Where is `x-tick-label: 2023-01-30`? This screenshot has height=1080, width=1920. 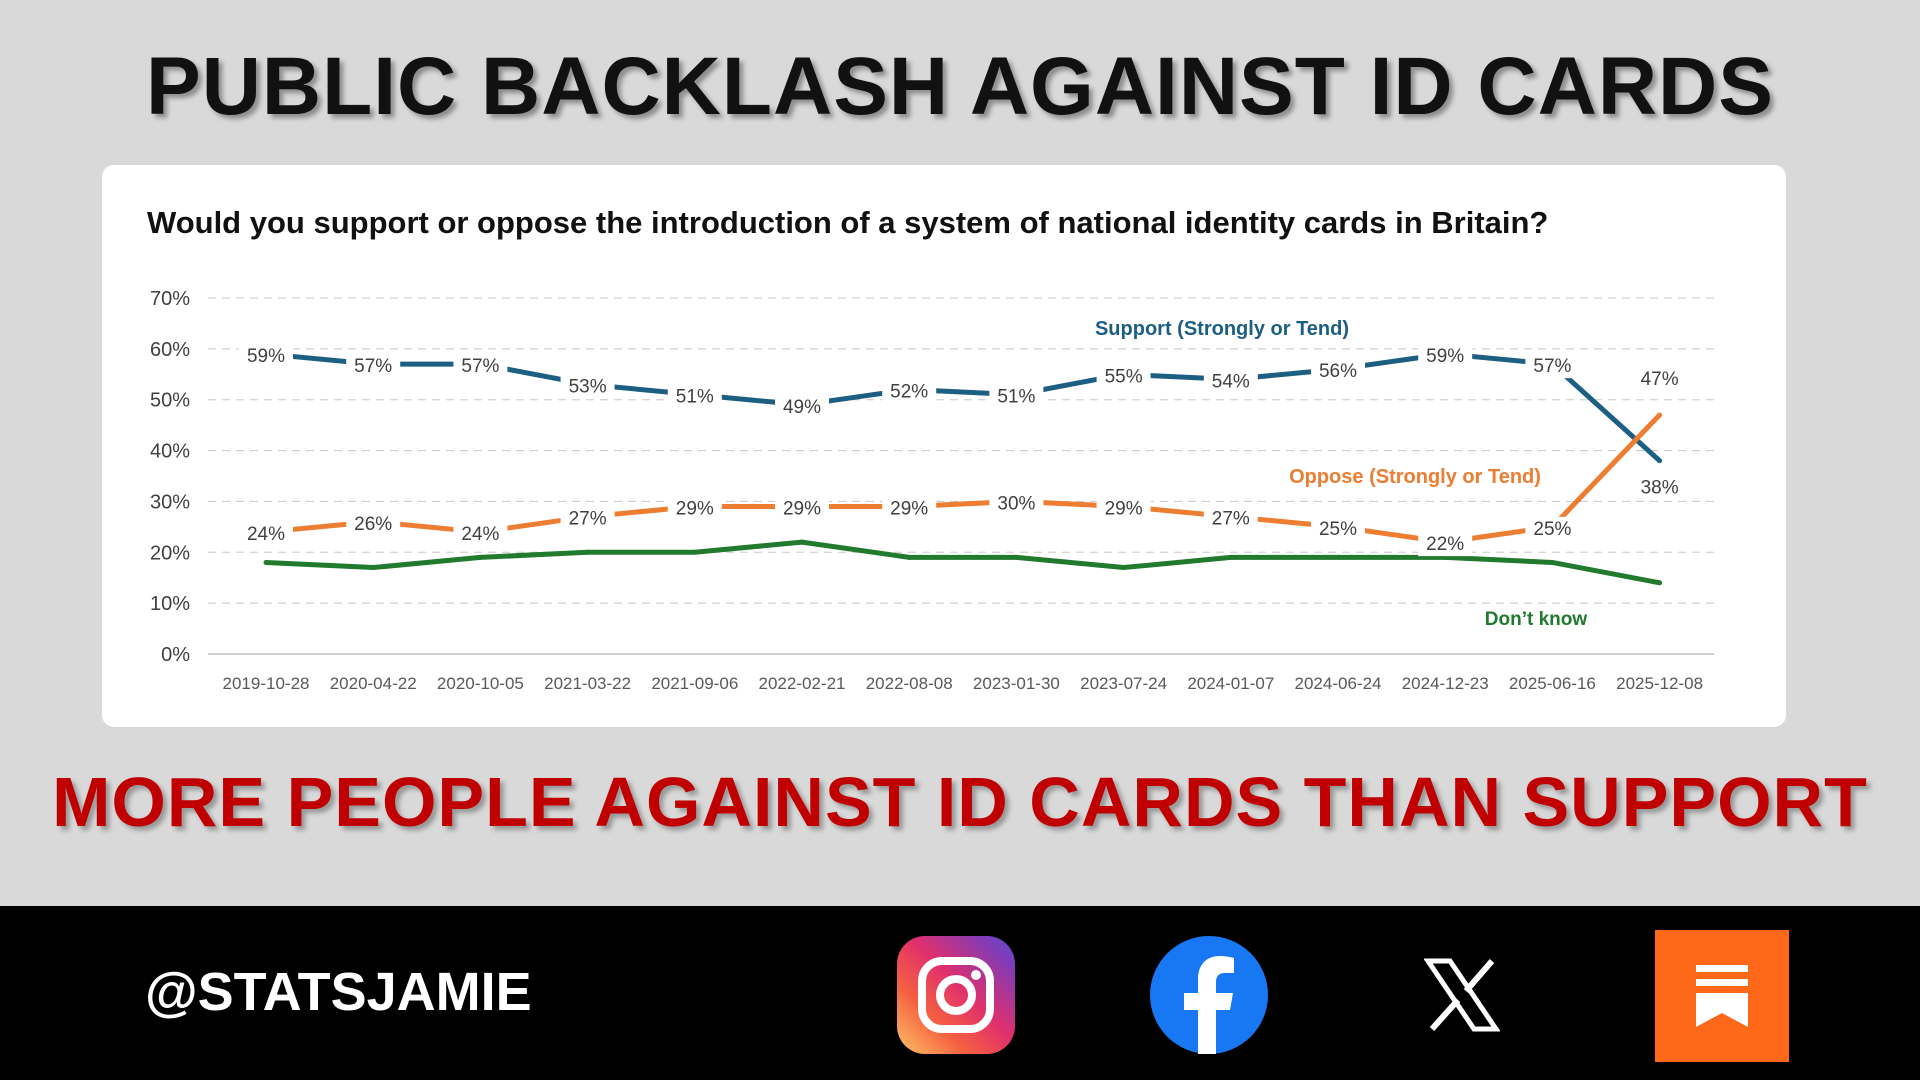
x-tick-label: 2023-01-30 is located at coordinates (1016, 683).